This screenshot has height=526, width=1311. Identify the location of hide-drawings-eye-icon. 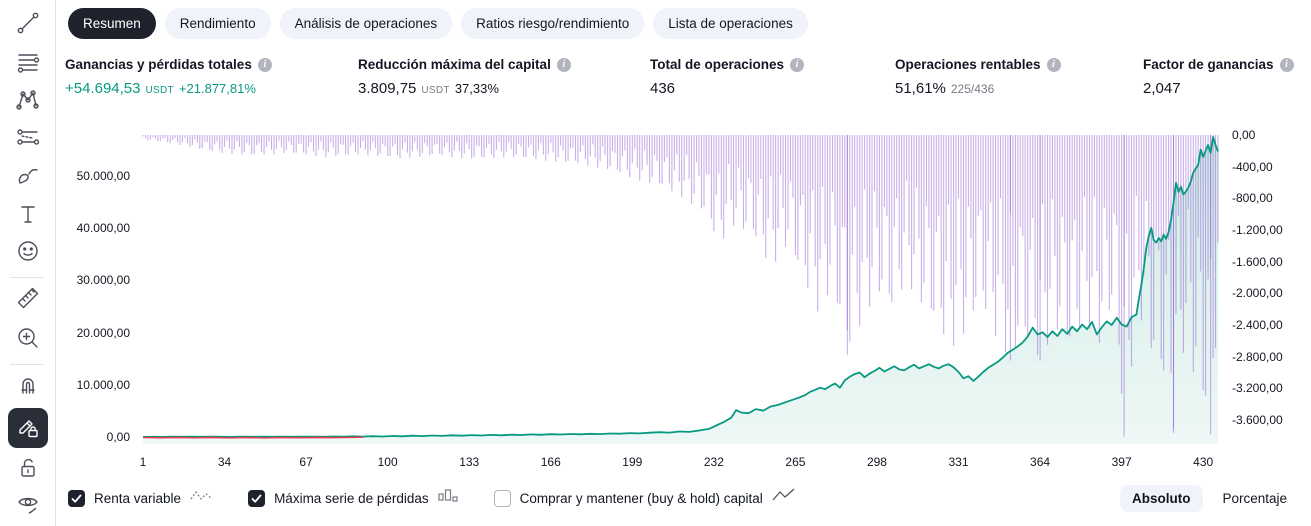
(28, 504).